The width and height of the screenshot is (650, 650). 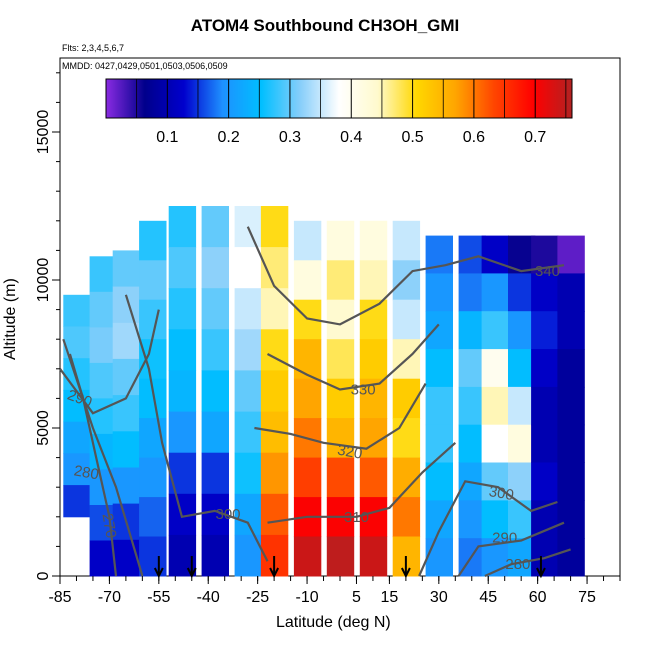 What do you see at coordinates (43, 428) in the screenshot?
I see `y-tick-label: 5000` at bounding box center [43, 428].